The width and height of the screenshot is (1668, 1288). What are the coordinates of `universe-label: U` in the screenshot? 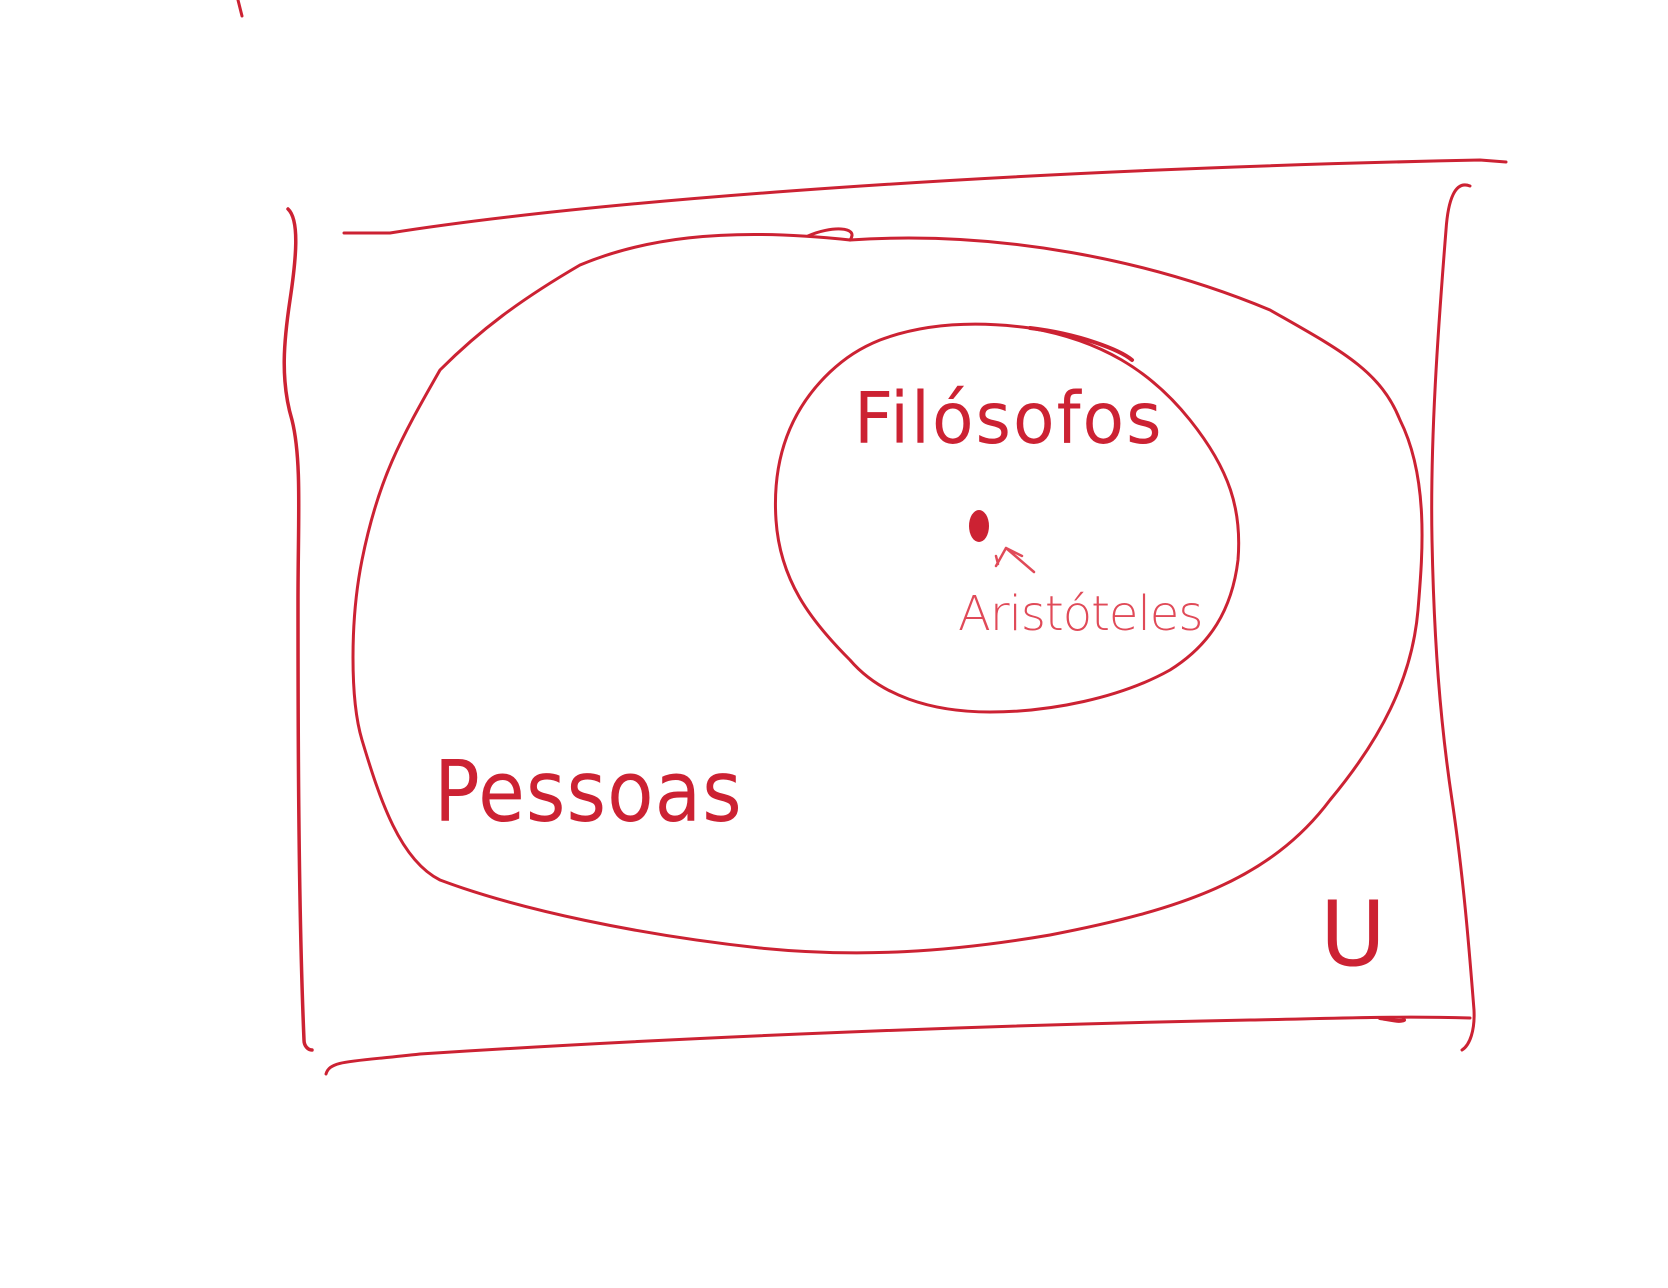 It's located at (1353, 934).